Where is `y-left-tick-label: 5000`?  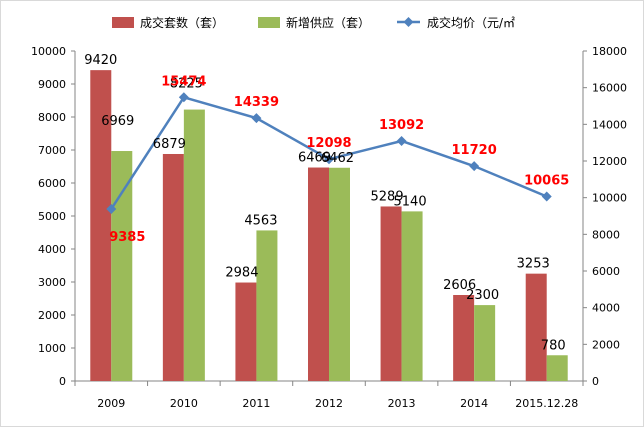 y-left-tick-label: 5000 is located at coordinates (52, 216).